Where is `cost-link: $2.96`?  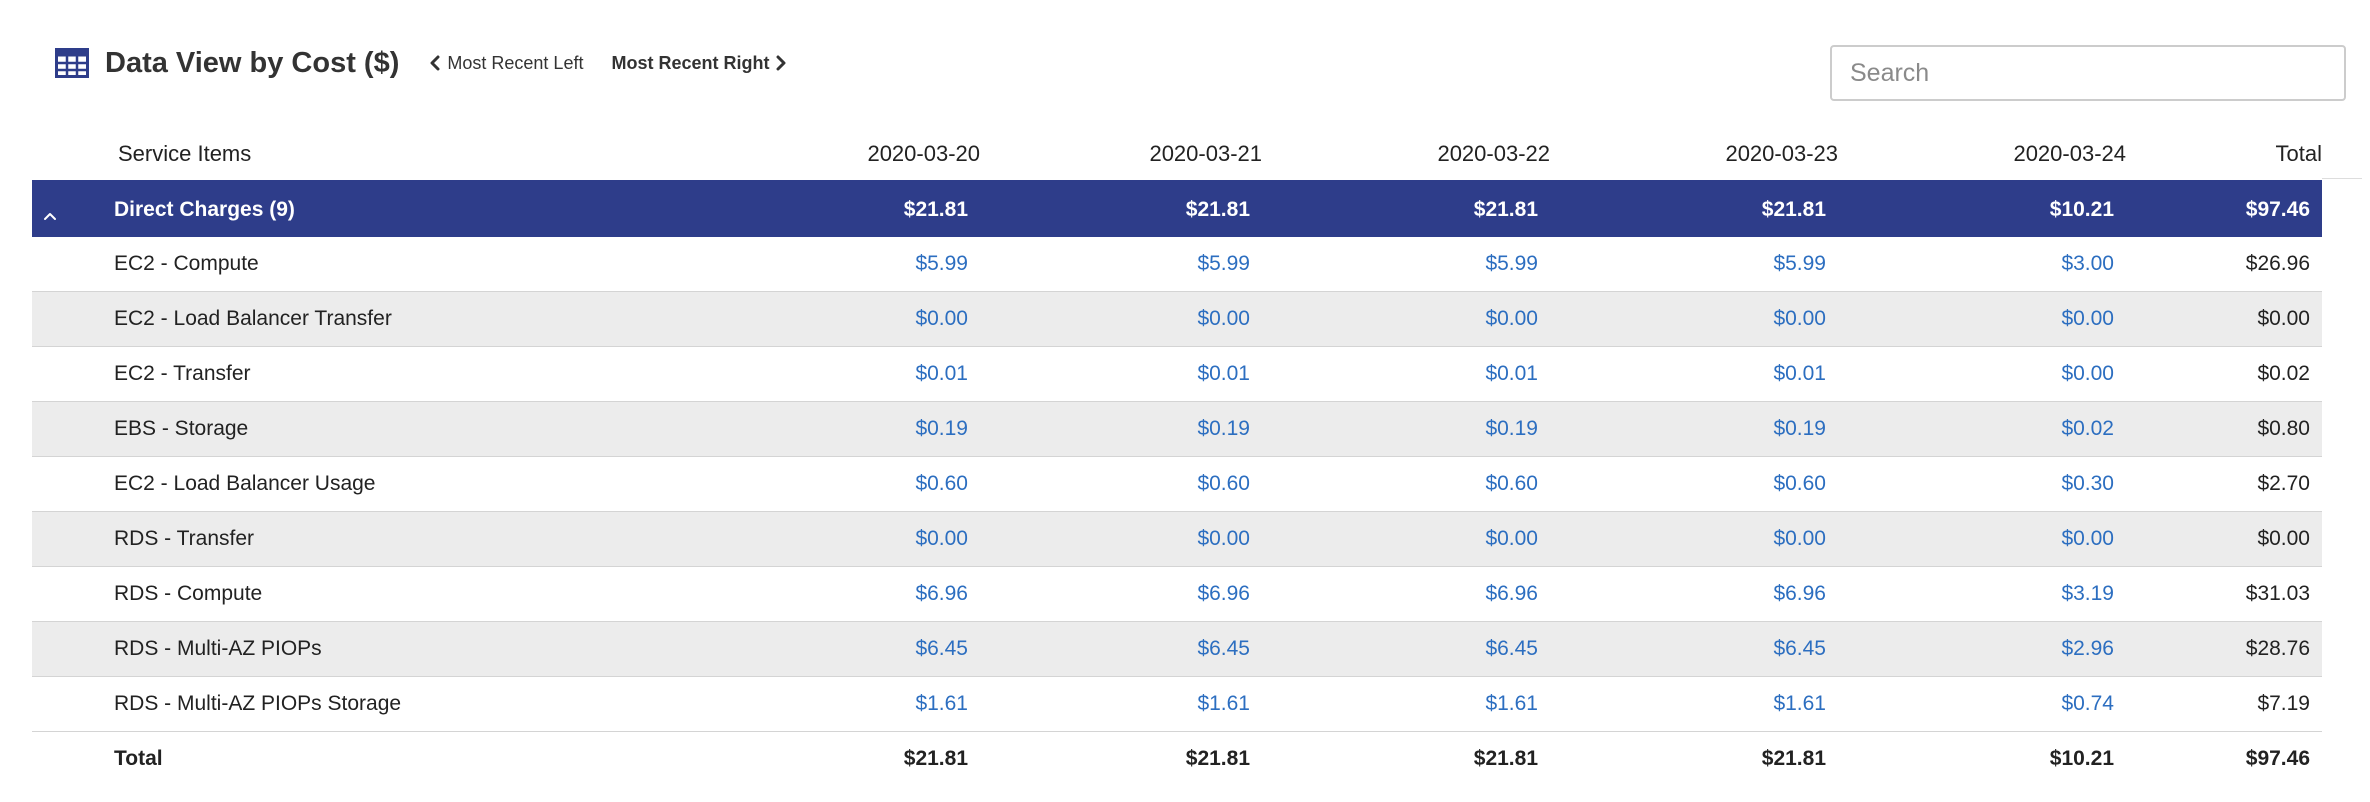 cost-link: $2.96 is located at coordinates (1994, 649).